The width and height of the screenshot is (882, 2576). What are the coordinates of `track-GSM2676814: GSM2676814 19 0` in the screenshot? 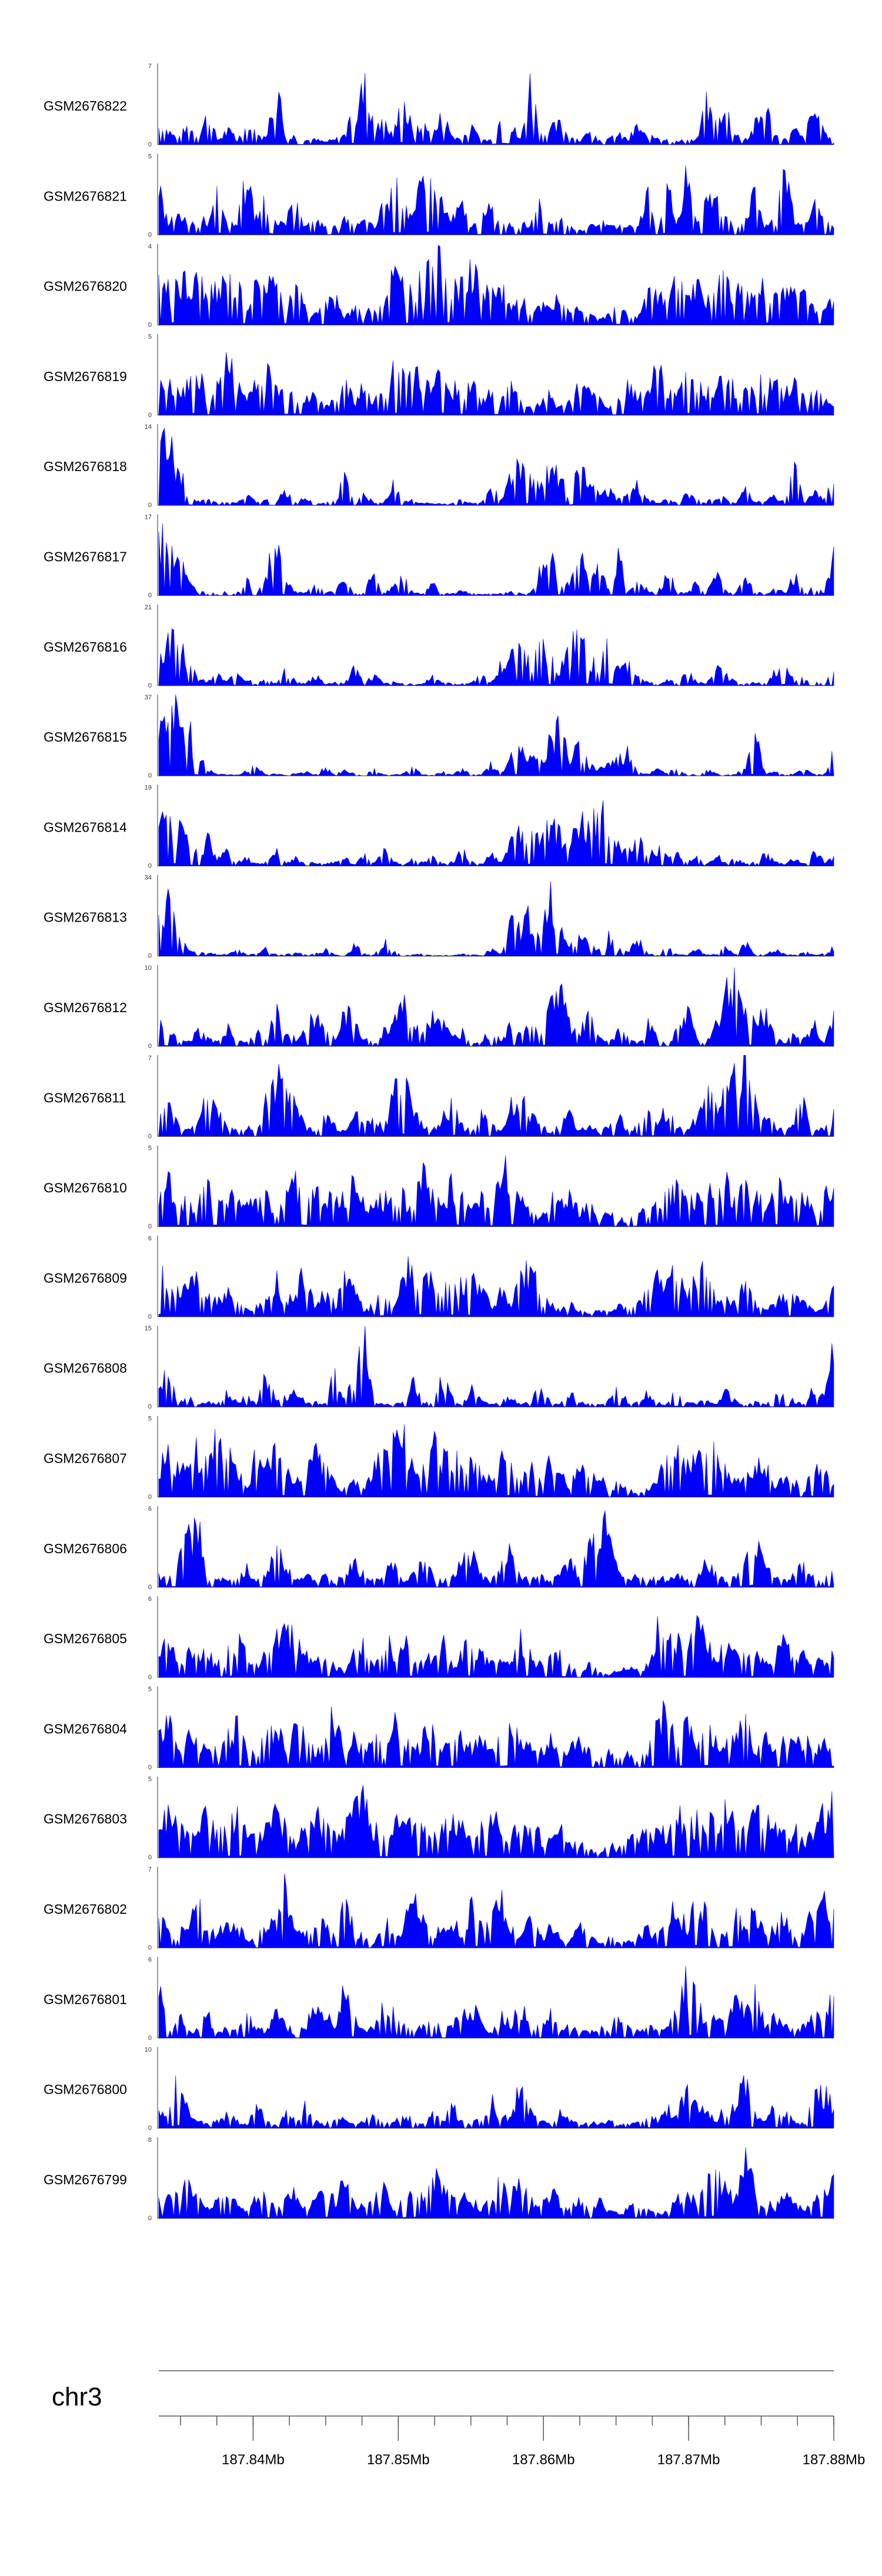 It's located at (439, 826).